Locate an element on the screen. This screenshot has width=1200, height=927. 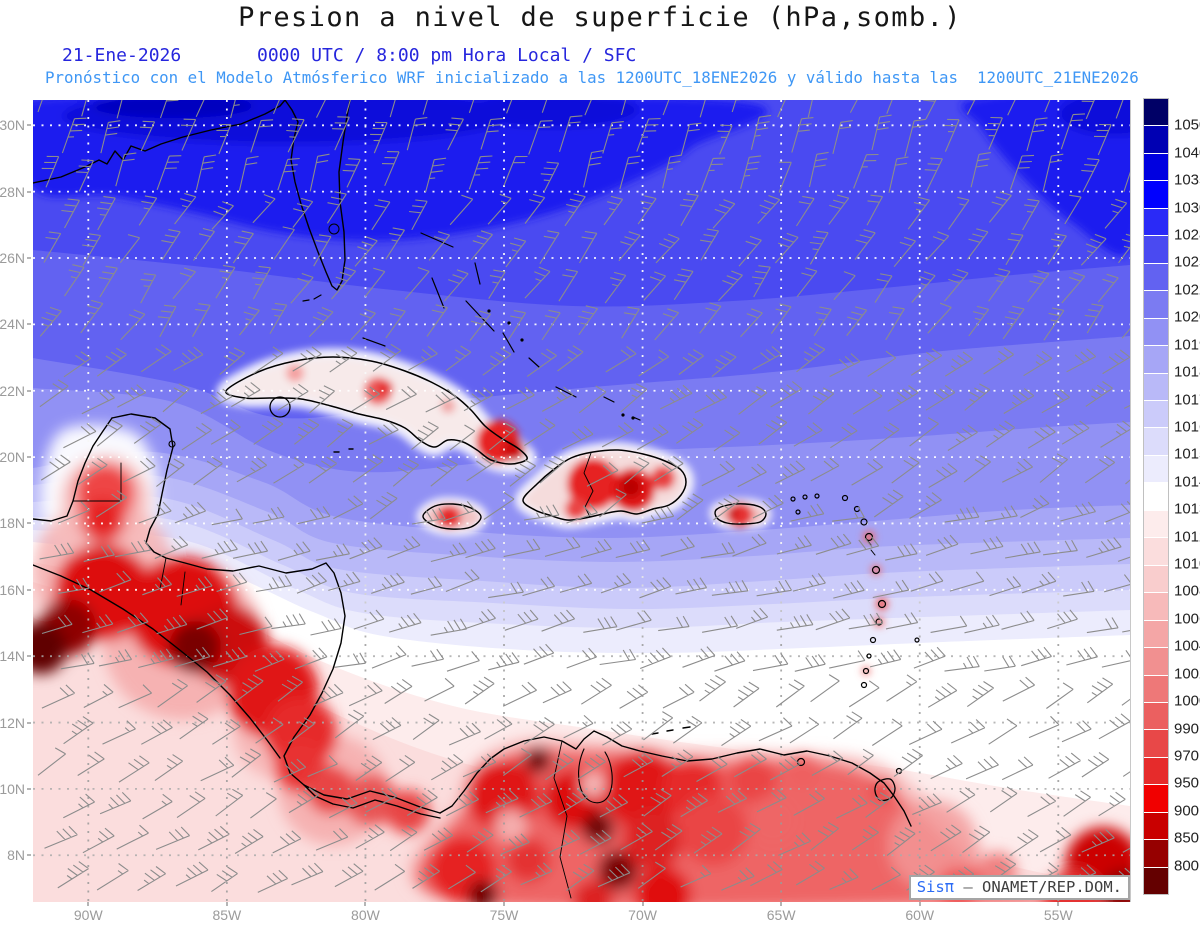
colorbar-label-1010: 1010 is located at coordinates (1187, 564).